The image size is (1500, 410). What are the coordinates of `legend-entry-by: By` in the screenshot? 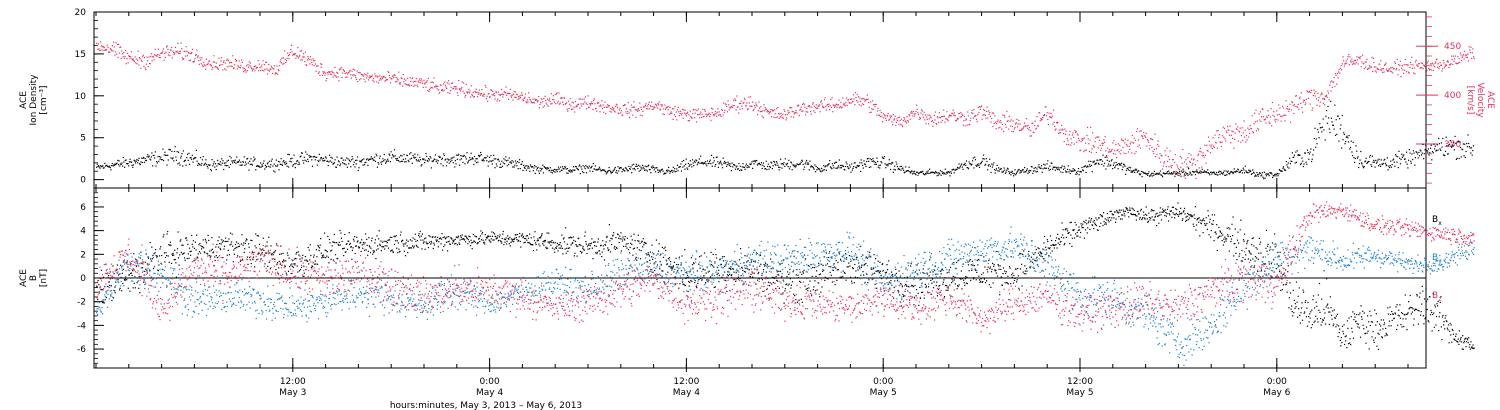 It's located at (1437, 259).